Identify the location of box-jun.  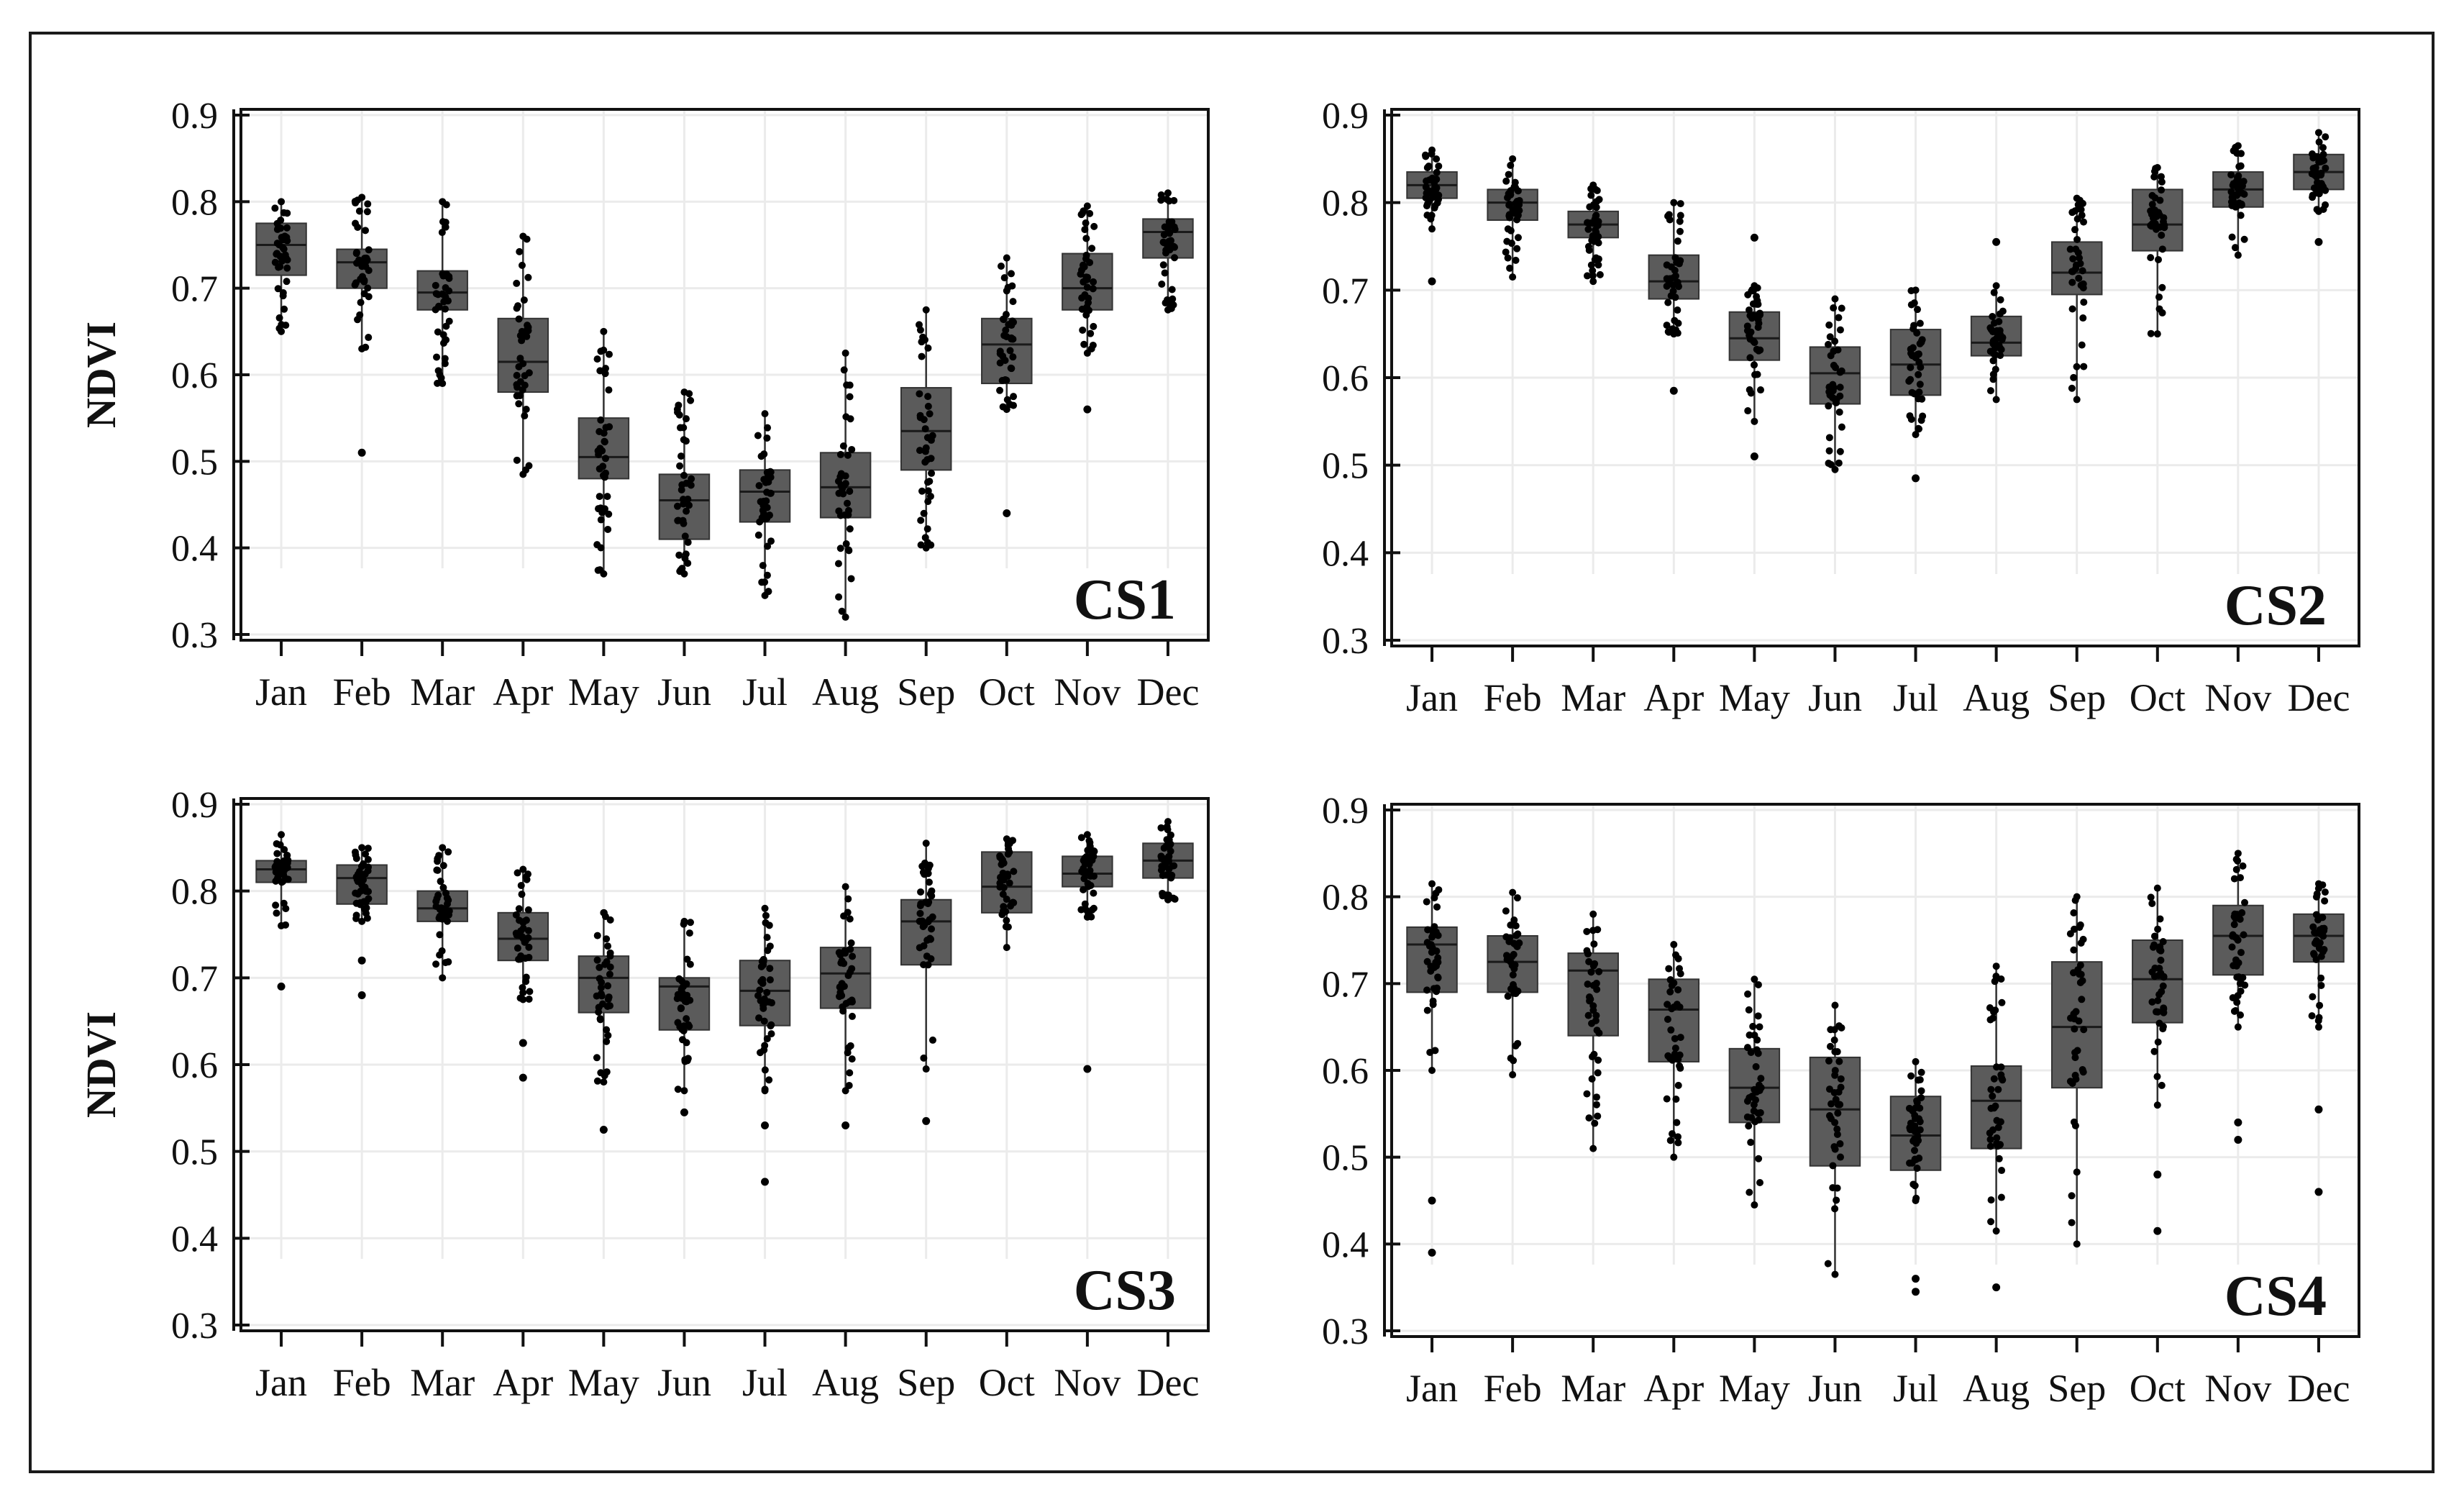
(1835, 1139).